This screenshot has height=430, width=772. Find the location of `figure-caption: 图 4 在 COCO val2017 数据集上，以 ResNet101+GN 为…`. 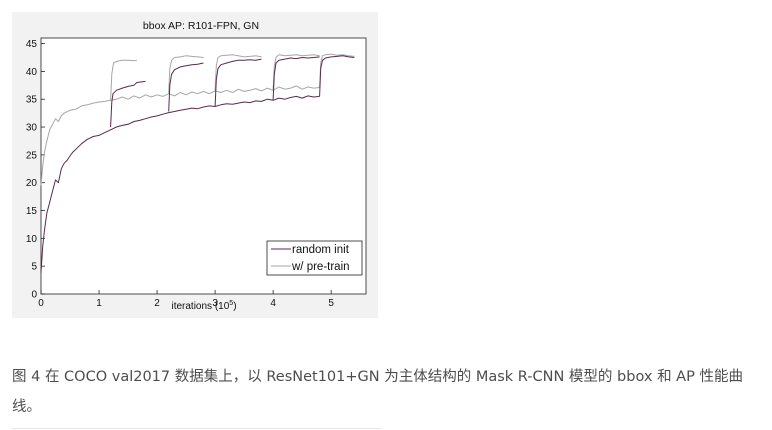

figure-caption: 图 4 在 COCO val2017 数据集上，以 ResNet101+GN 为… is located at coordinates (377, 392).